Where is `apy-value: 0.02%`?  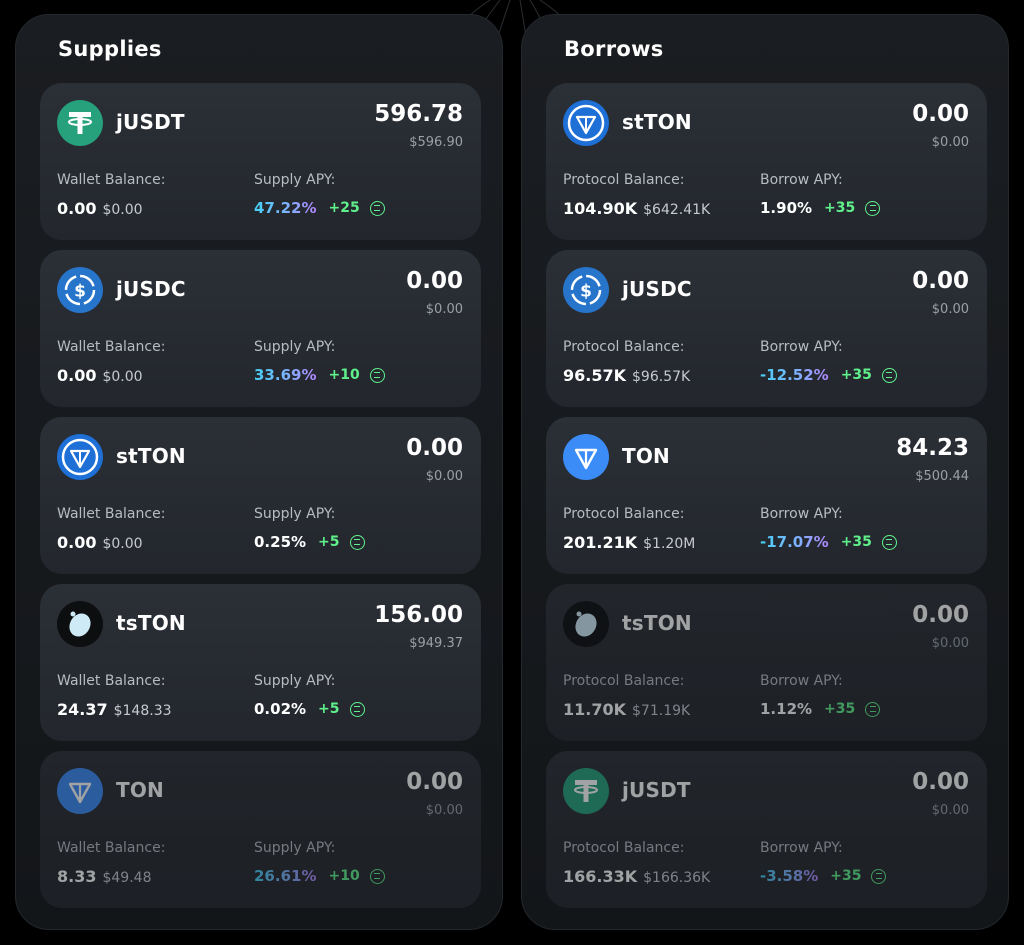 apy-value: 0.02% is located at coordinates (280, 709).